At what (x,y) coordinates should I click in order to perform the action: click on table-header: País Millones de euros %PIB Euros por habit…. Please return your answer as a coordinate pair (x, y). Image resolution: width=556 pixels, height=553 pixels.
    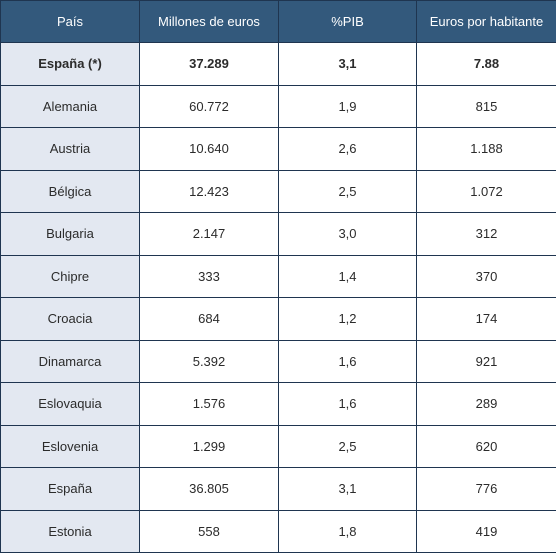
    Looking at the image, I should click on (278, 21).